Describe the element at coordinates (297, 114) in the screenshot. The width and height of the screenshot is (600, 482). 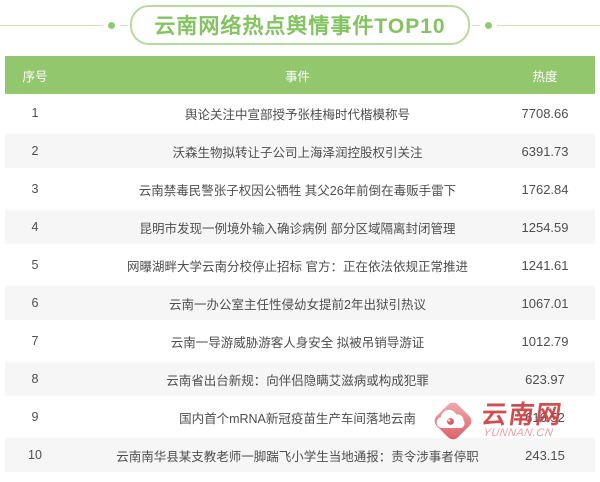
I see `event-cell: 舆论关注中宣部授予张桂梅时代楷模称号` at that location.